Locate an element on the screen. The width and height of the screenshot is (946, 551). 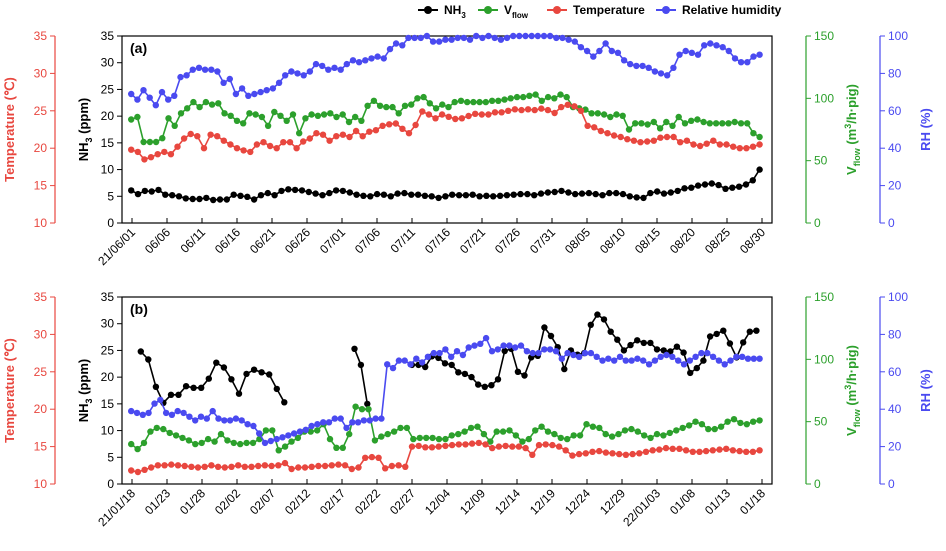
x-tick-label: 22/01/03 is located at coordinates (641, 507).